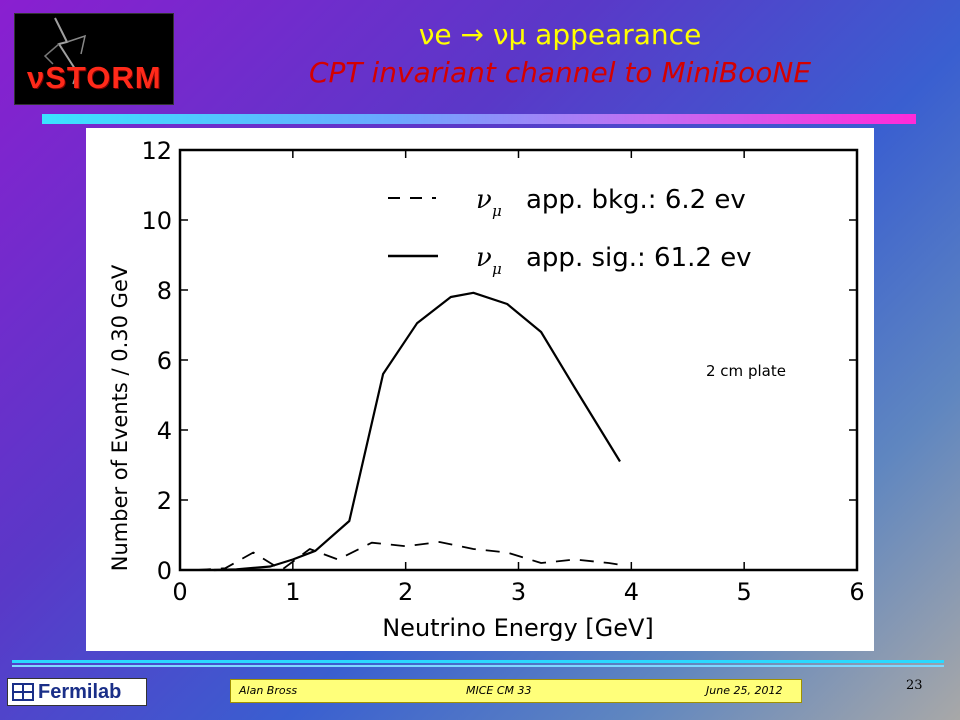  I want to click on x-tick-label: 2, so click(405, 592).